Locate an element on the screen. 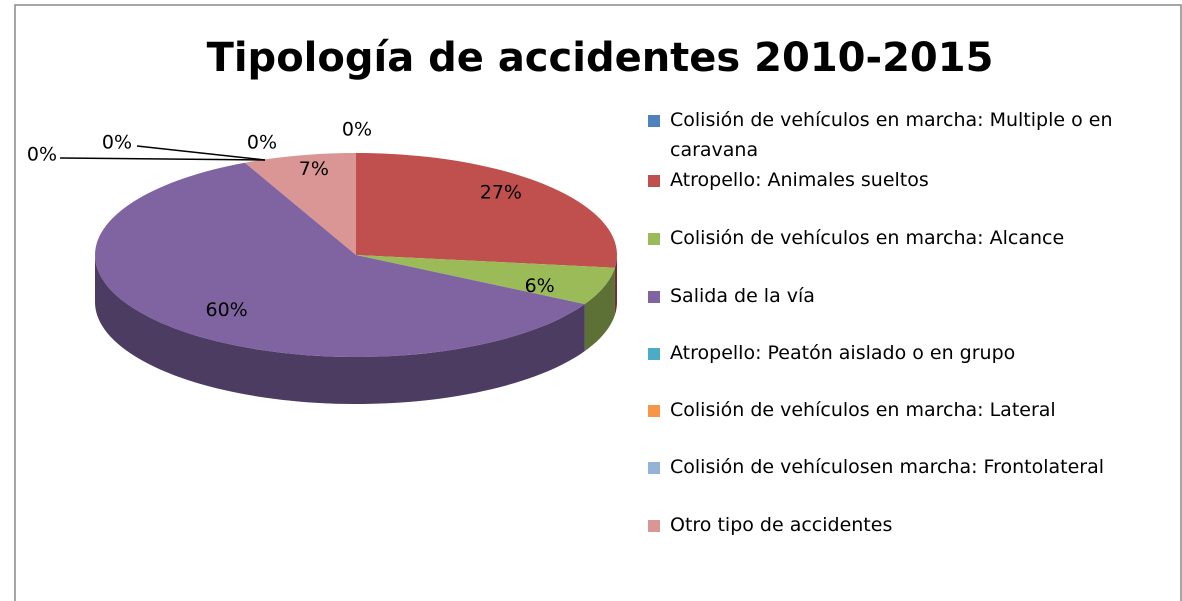 The height and width of the screenshot is (601, 1182). legend-label: Otro tipo de accidentes is located at coordinates (781, 525).